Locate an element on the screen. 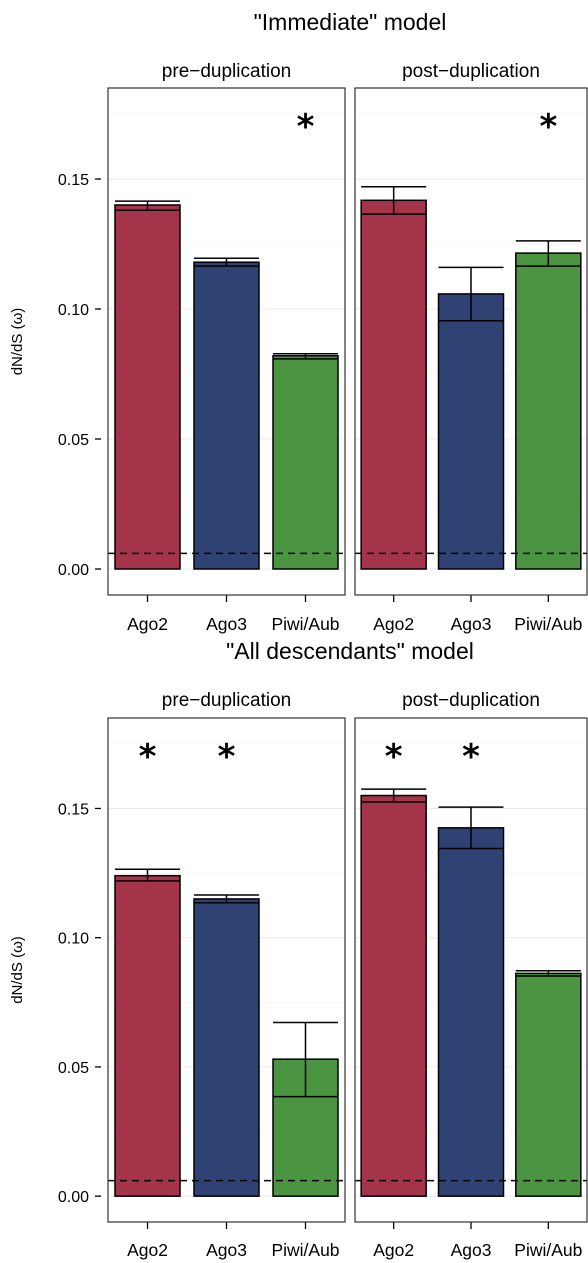 This screenshot has width=588, height=1263. chart-title: "Immediate" model is located at coordinates (350, 22).